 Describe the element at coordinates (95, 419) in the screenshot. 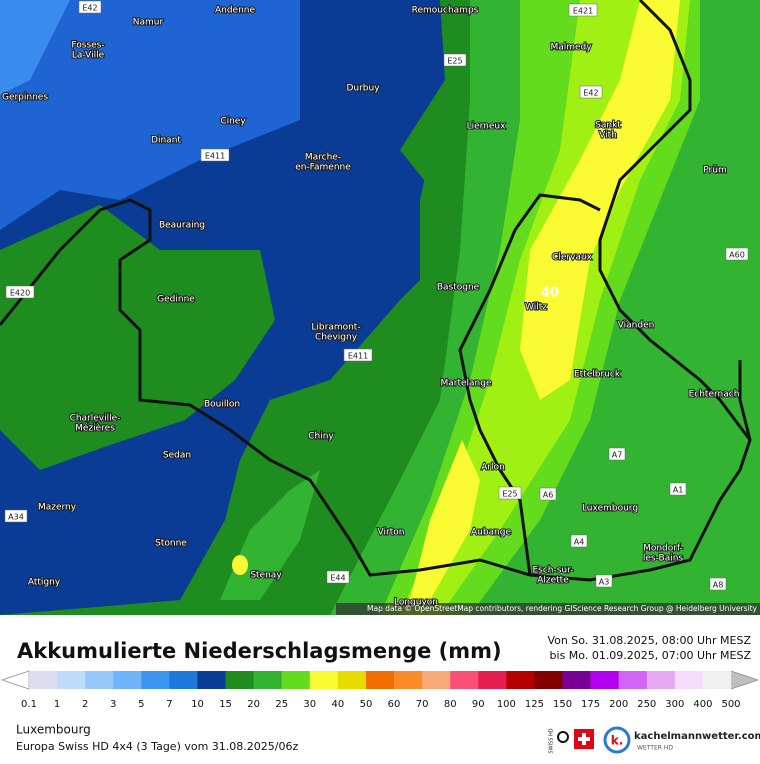

I see `place-label: Charleville-` at that location.